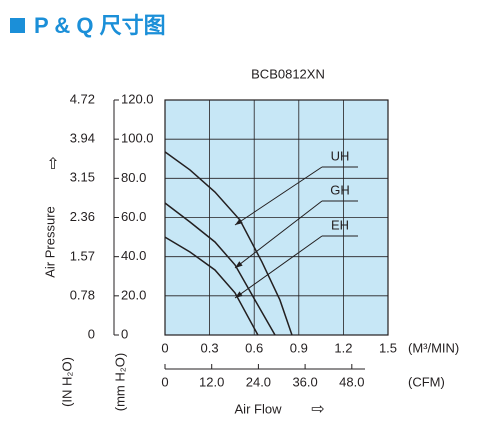 This screenshot has height=435, width=477. What do you see at coordinates (351, 381) in the screenshot?
I see `x2-tick-label: 48.0` at bounding box center [351, 381].